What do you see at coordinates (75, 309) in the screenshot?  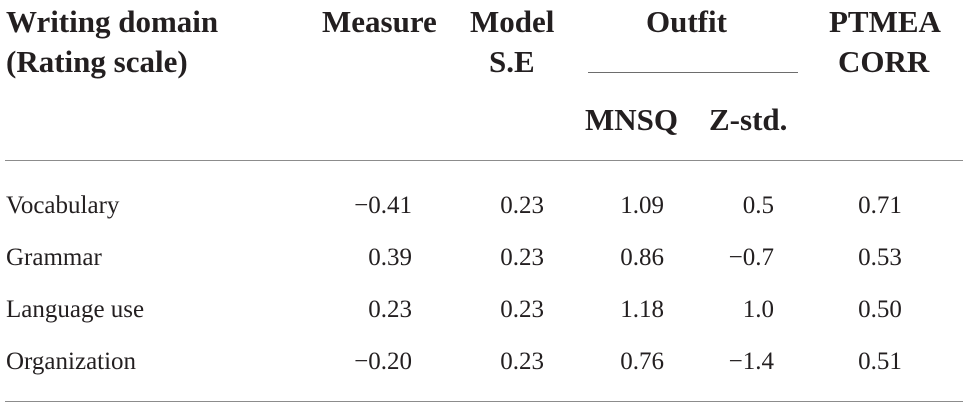 I see `cell-domain: Language use` at bounding box center [75, 309].